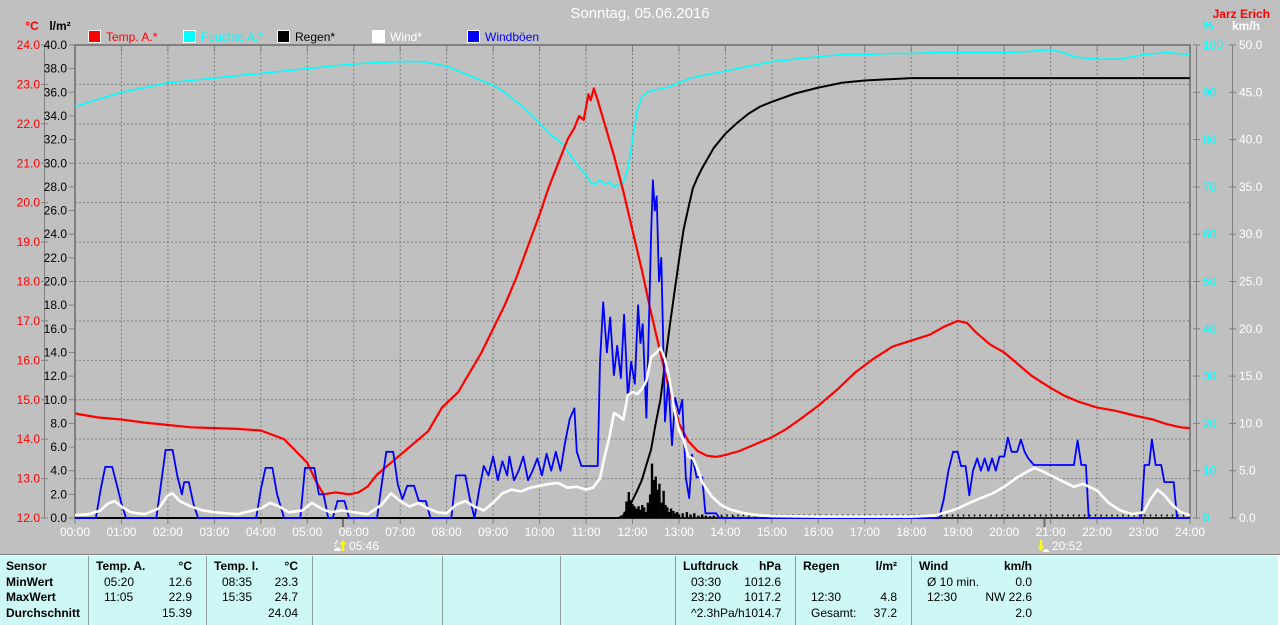  I want to click on rain-tick-label: 20.0, so click(56, 282).